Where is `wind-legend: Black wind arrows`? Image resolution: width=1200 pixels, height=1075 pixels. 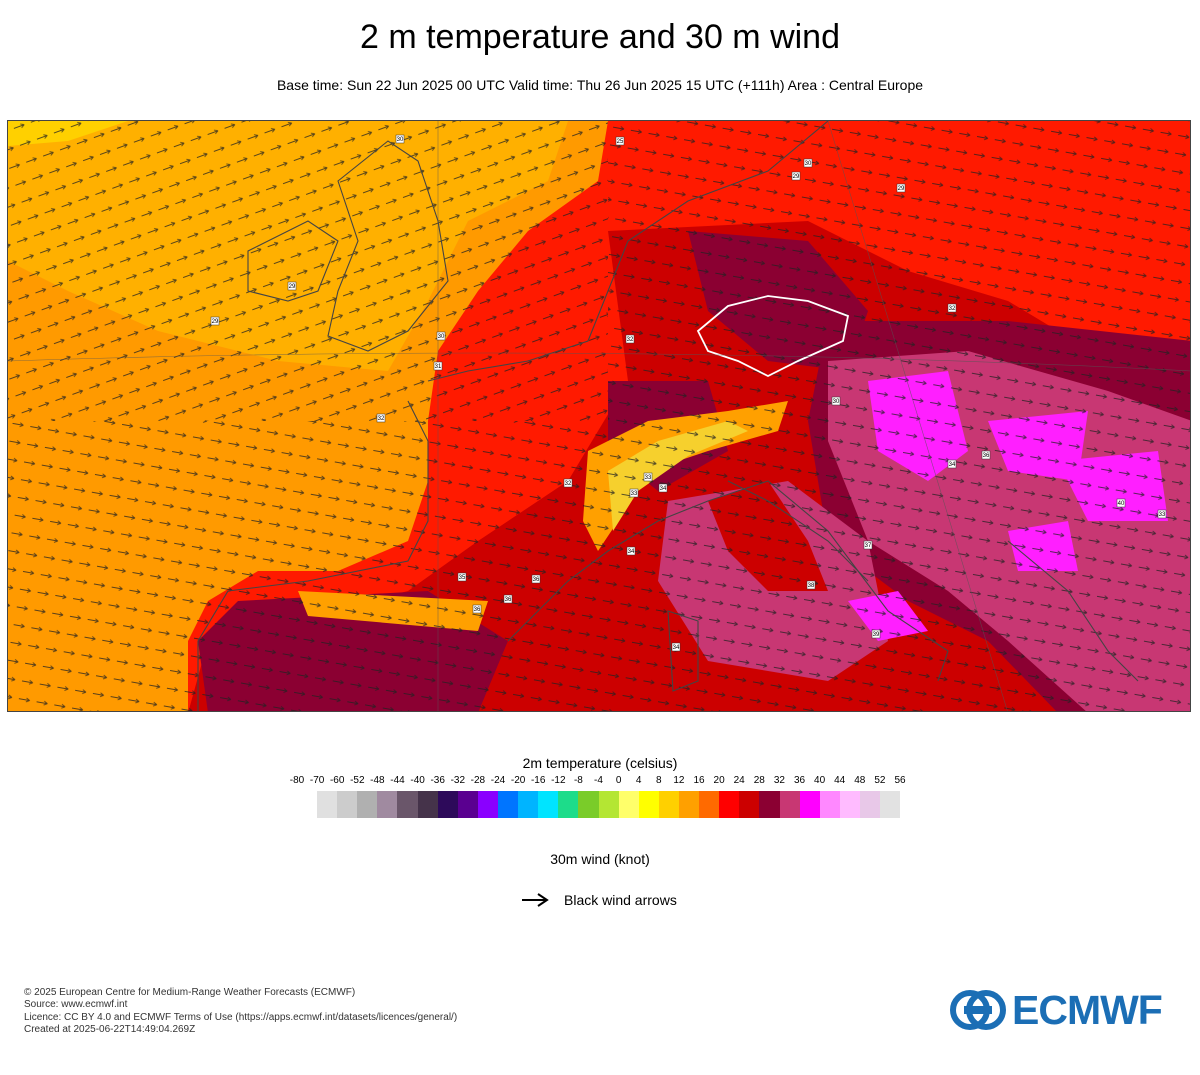 wind-legend: Black wind arrows is located at coordinates (598, 900).